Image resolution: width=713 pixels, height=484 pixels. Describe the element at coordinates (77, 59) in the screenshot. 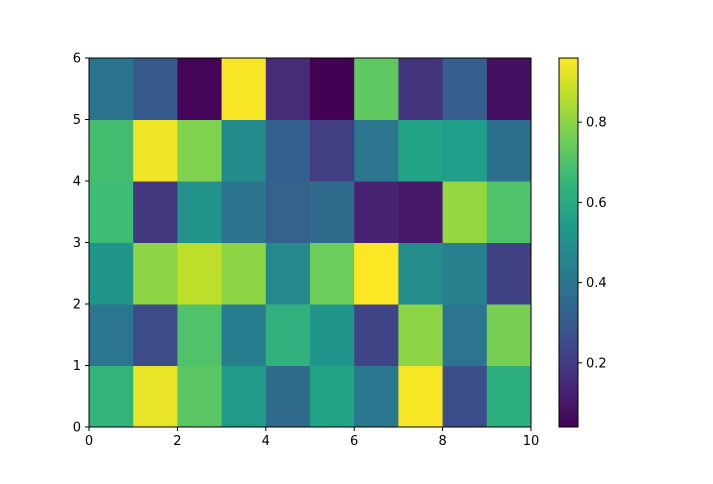

I see `y-tick-label: 6` at that location.